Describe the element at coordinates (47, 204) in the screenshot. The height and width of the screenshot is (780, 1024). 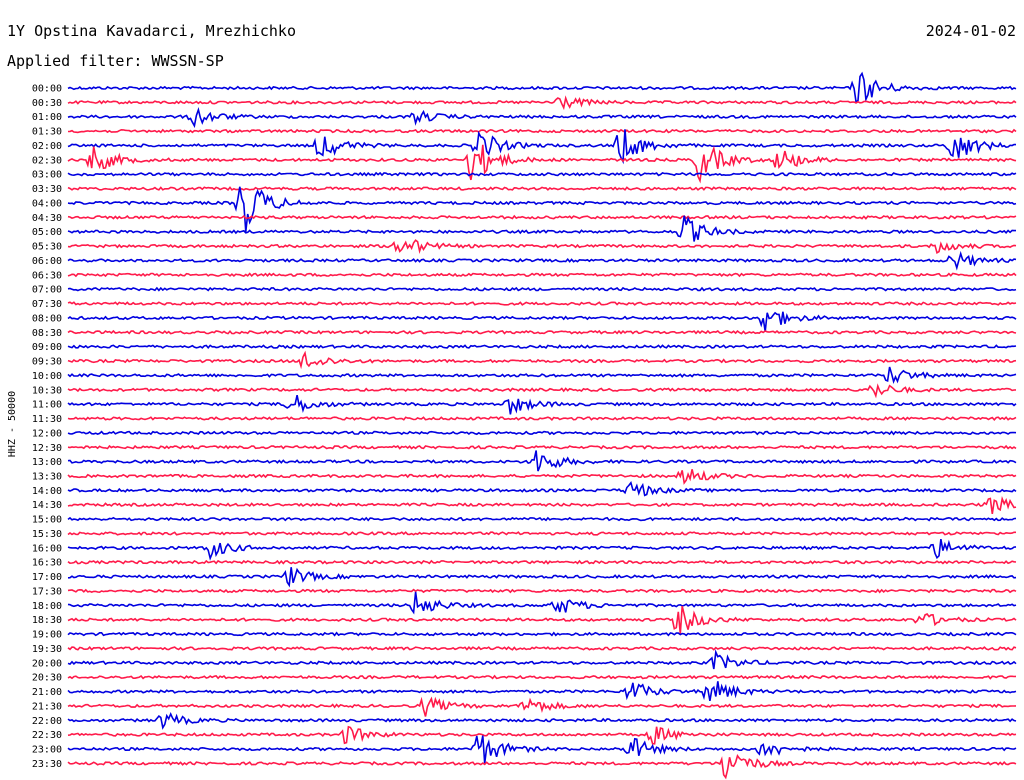
I see `tick-label: 04:00` at that location.